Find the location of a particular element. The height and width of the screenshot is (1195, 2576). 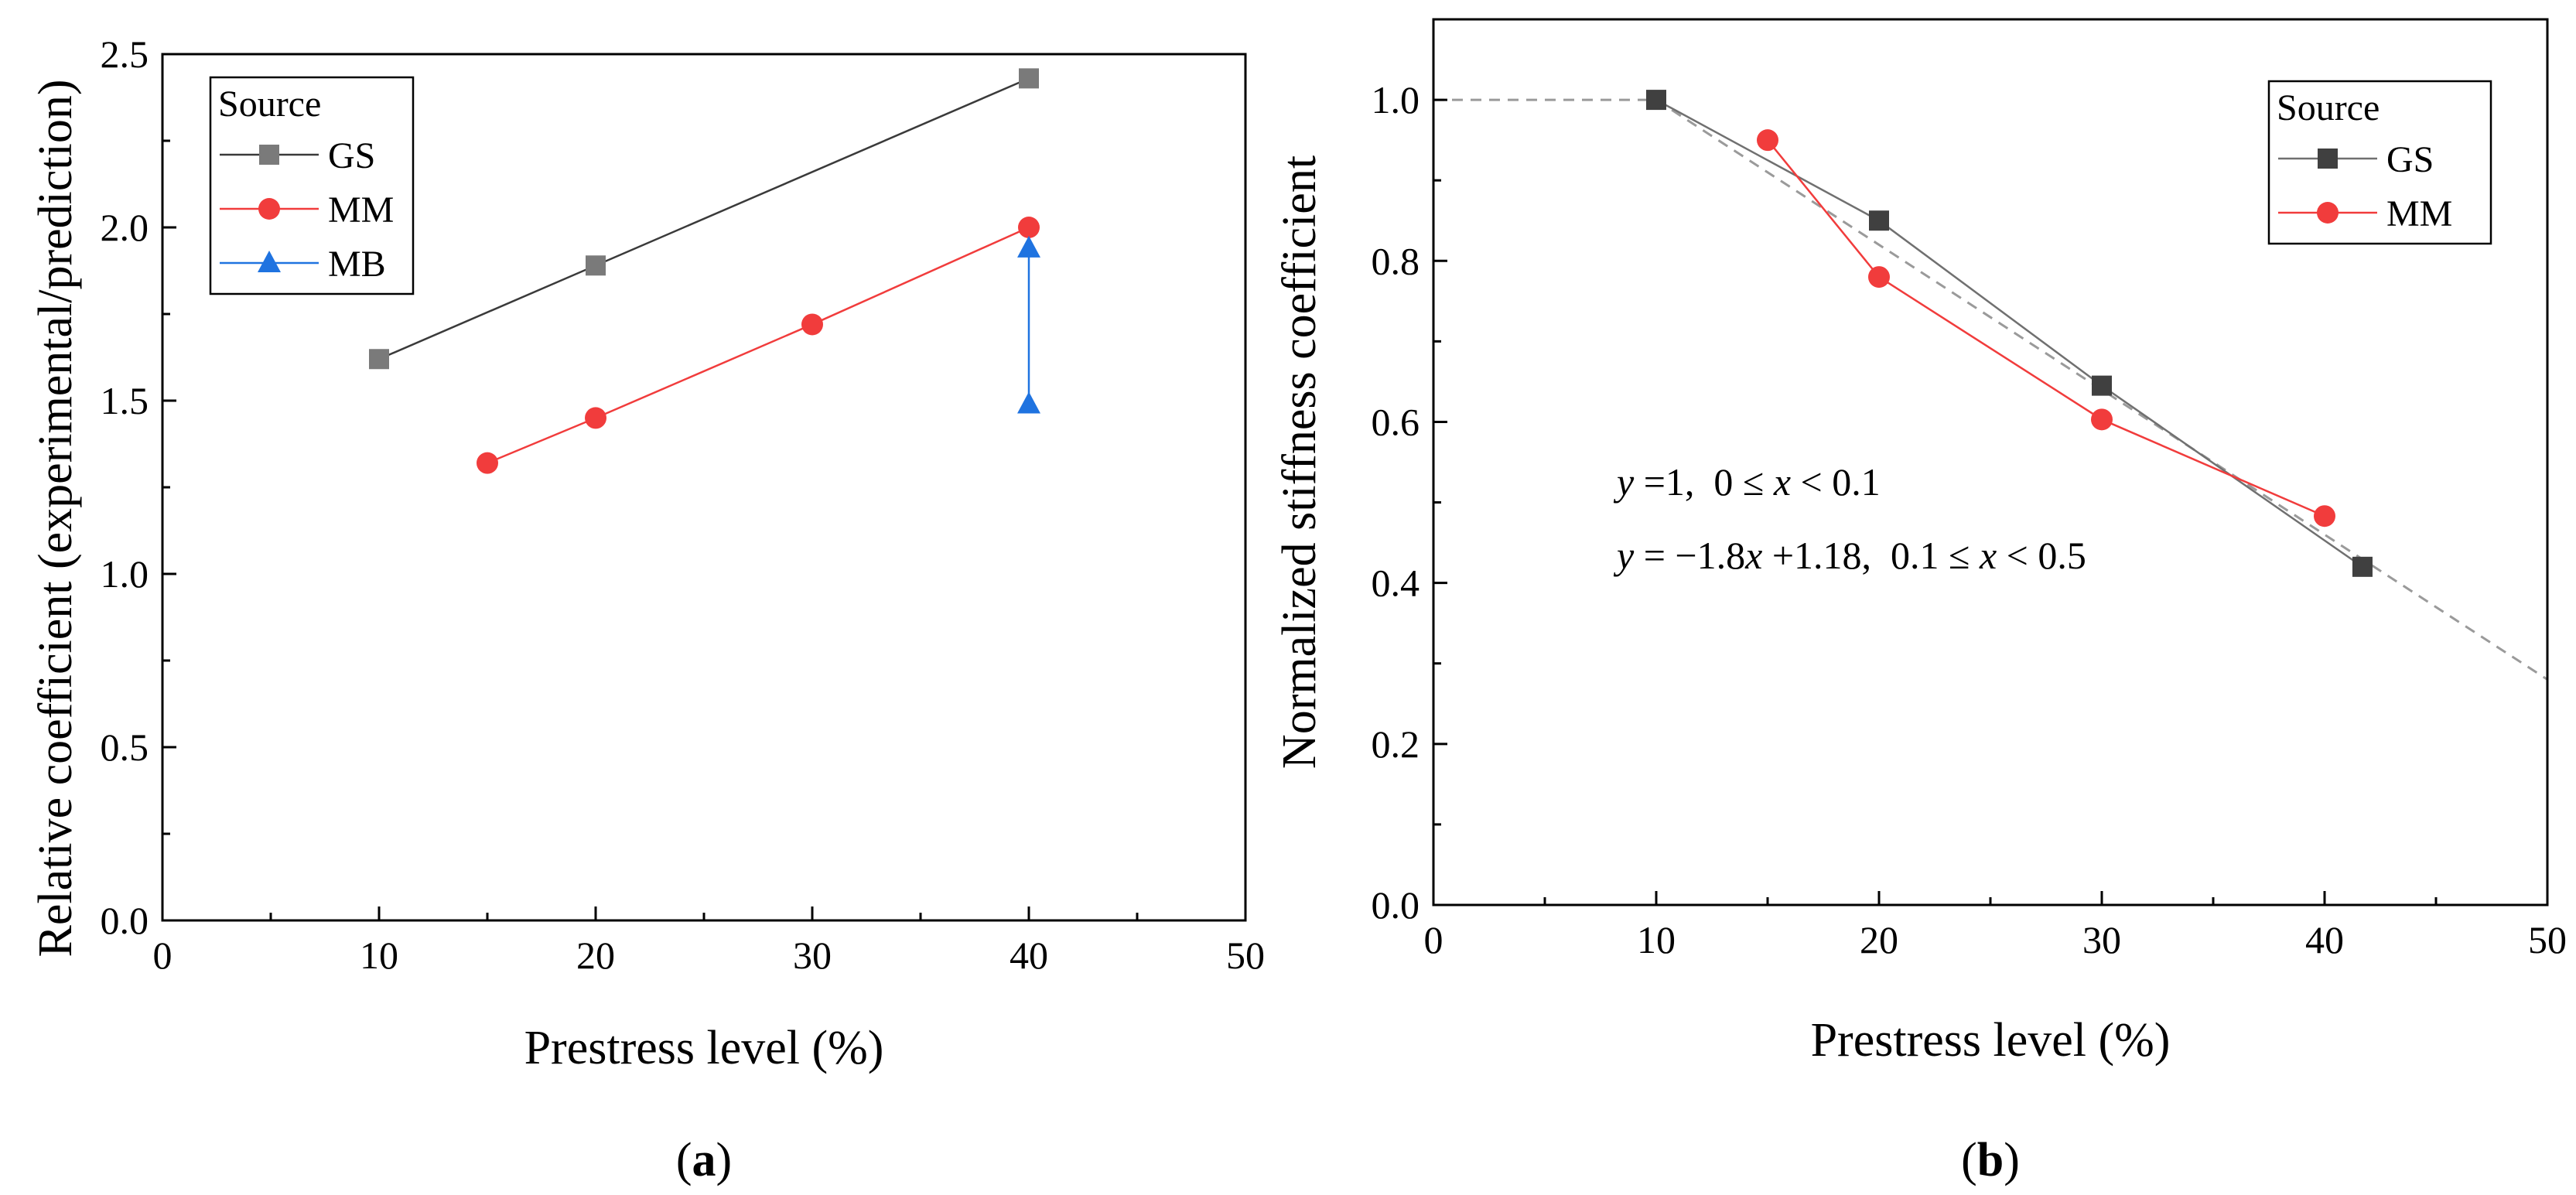

y-tick-label: 2.5 is located at coordinates (125, 54).